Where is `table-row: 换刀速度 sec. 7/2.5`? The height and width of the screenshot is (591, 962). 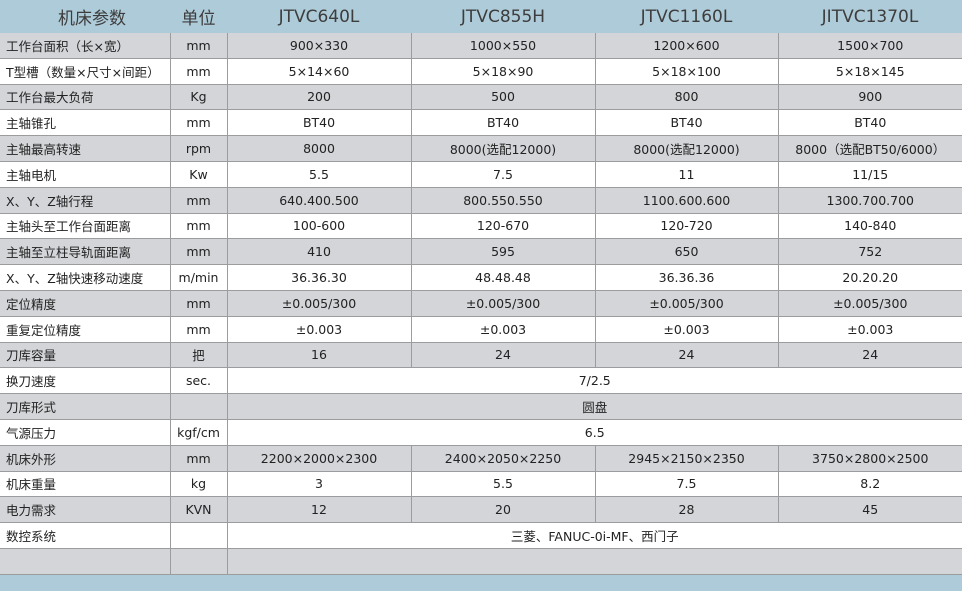 table-row: 换刀速度 sec. 7/2.5 is located at coordinates (481, 381).